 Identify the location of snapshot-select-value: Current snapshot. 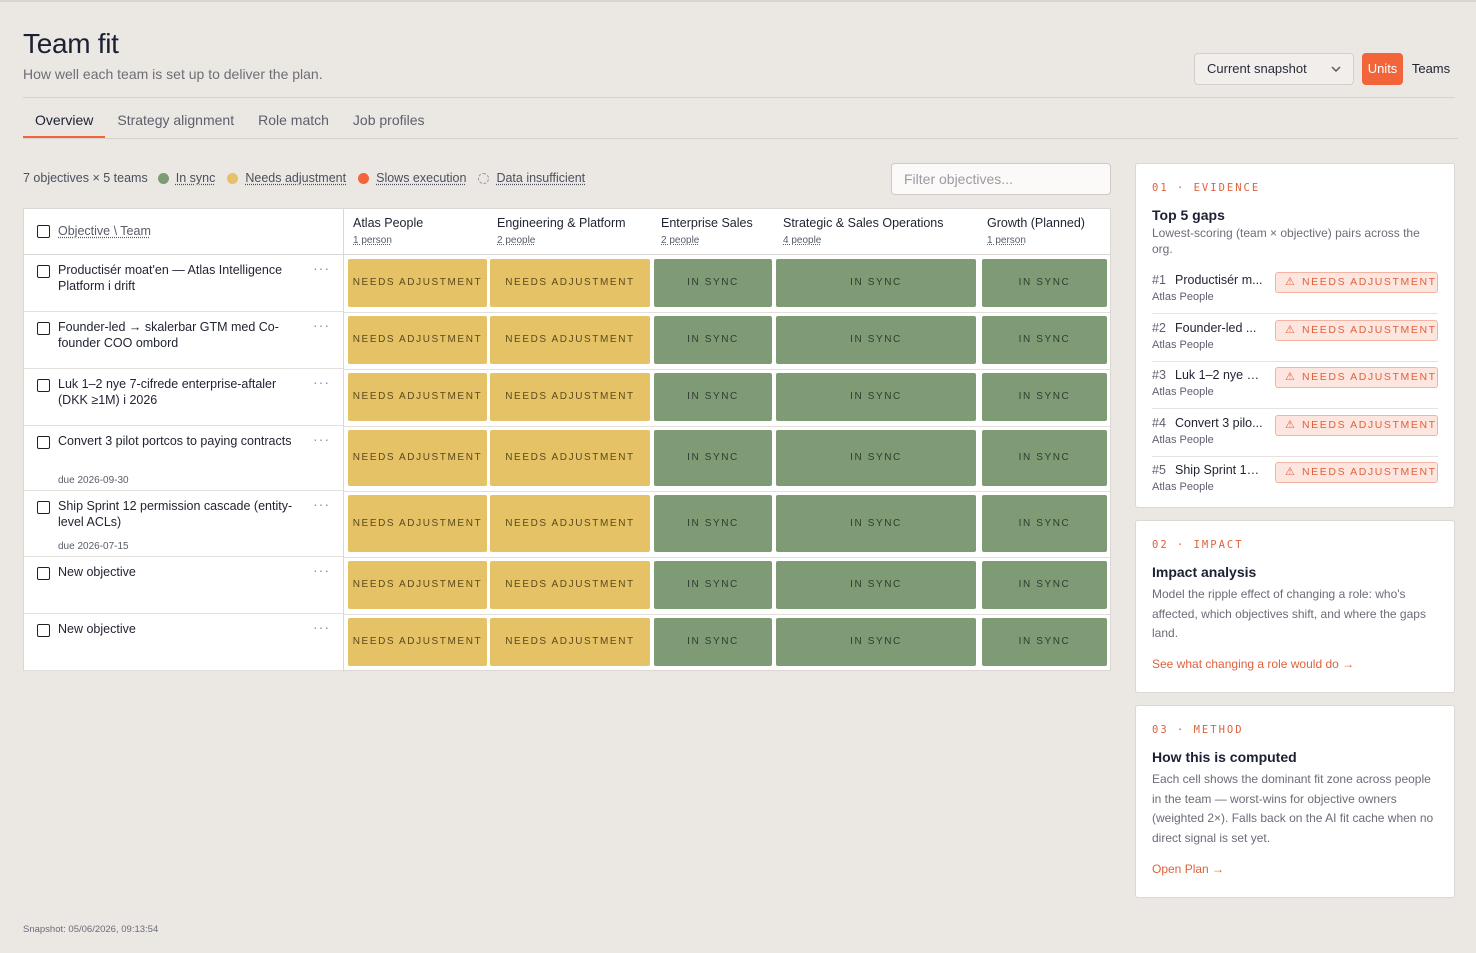
(1257, 68).